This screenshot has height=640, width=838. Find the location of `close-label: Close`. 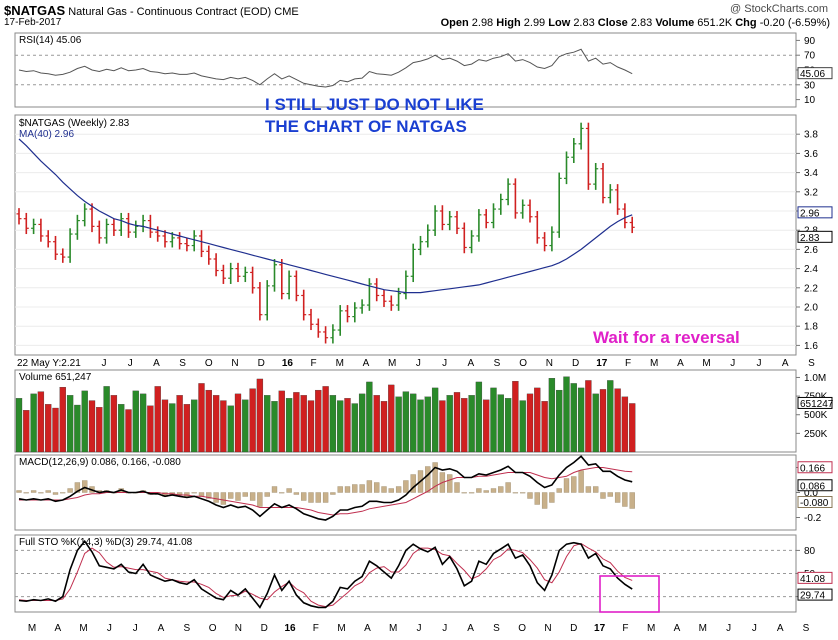

close-label: Close is located at coordinates (612, 23).